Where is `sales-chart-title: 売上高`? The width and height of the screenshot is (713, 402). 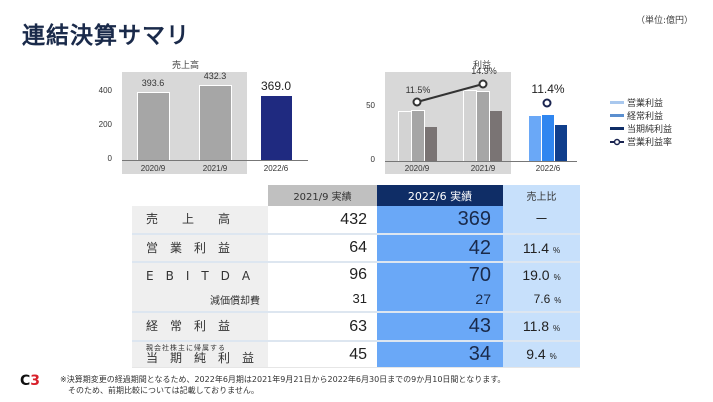
sales-chart-title: 売上高 is located at coordinates (186, 66).